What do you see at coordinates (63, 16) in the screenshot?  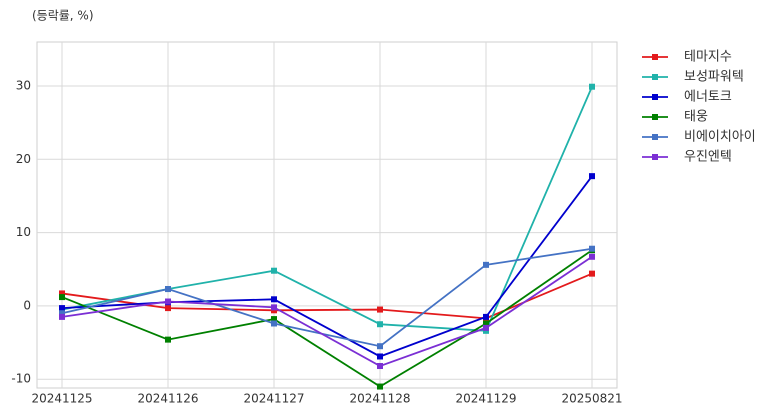 I see `annotation: (등락률, %)` at bounding box center [63, 16].